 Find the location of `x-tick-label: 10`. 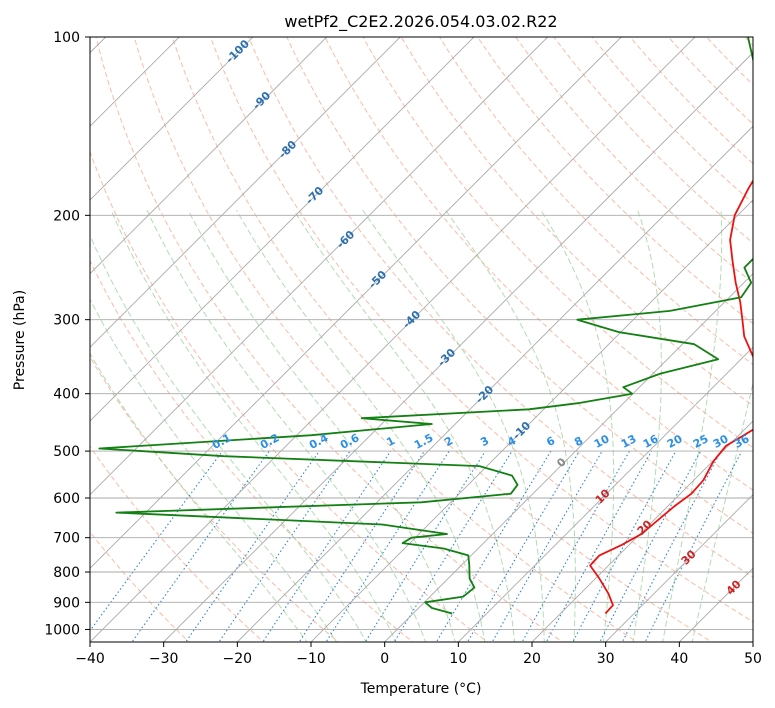

x-tick-label: 10 is located at coordinates (458, 659).